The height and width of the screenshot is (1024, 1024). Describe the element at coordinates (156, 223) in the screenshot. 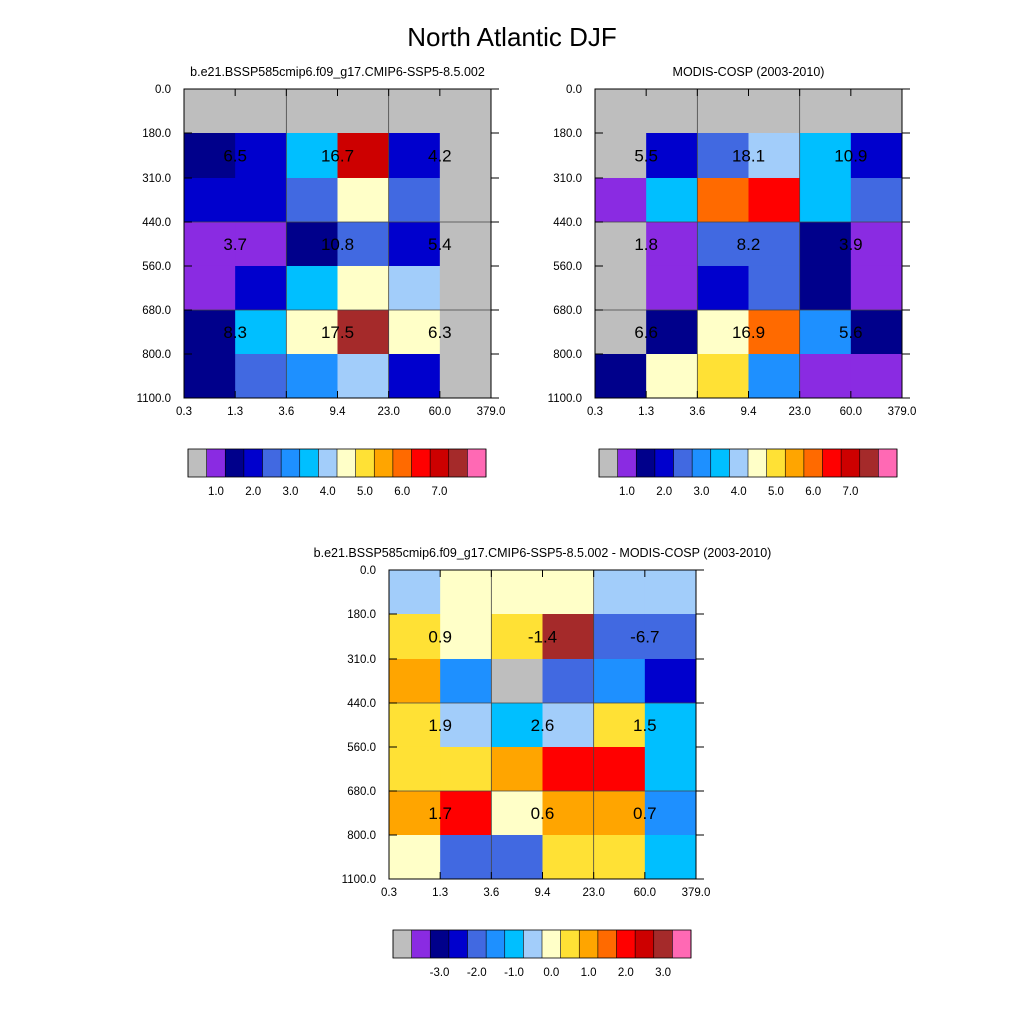

I see `y-tick-label: 440.0` at that location.